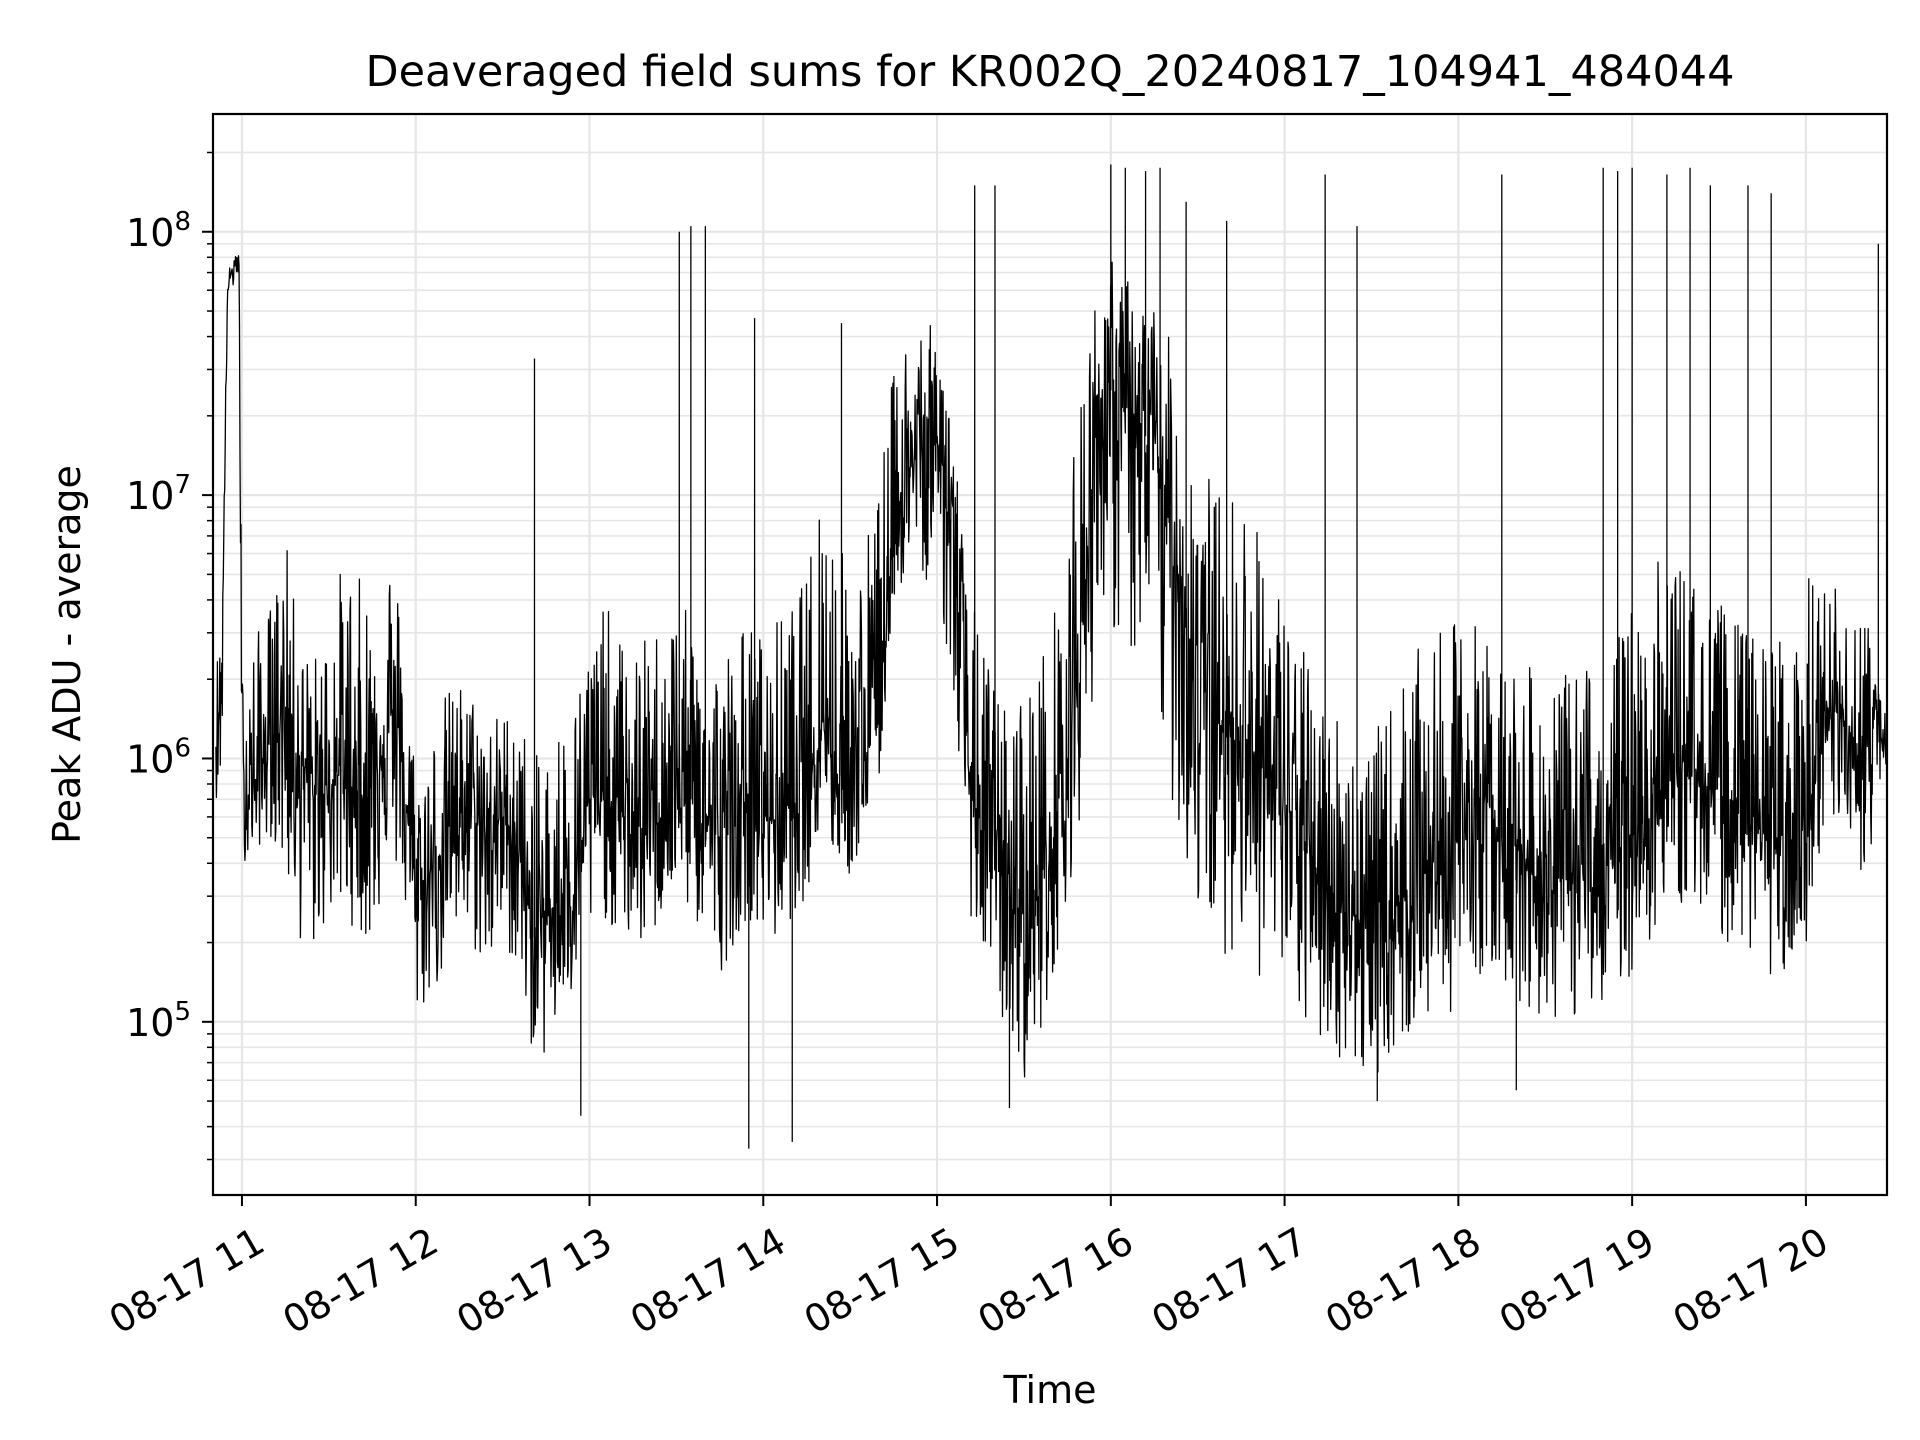  Describe the element at coordinates (67, 654) in the screenshot. I see `y-axis-label: Peak ADU - average` at that location.